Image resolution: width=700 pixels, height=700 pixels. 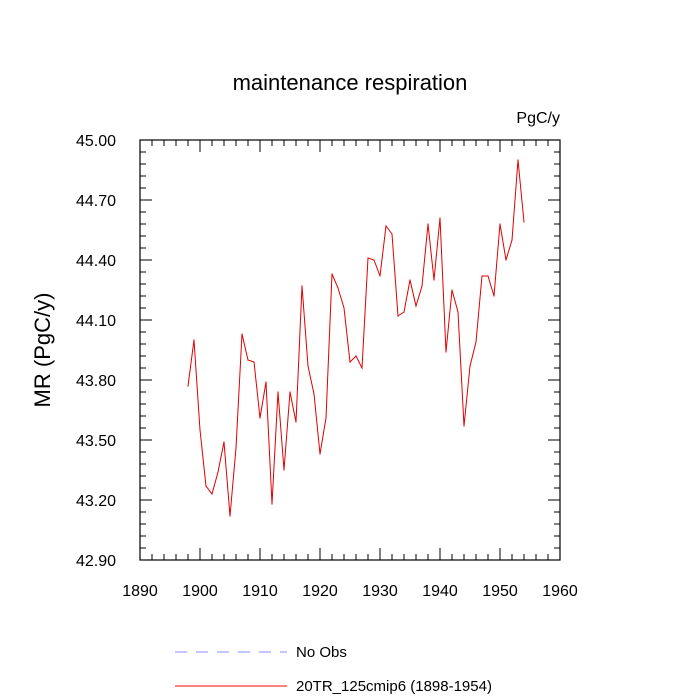 What do you see at coordinates (333, 669) in the screenshot?
I see `legend: No Obs 20TR_125cmip6 (1898-1954)` at bounding box center [333, 669].